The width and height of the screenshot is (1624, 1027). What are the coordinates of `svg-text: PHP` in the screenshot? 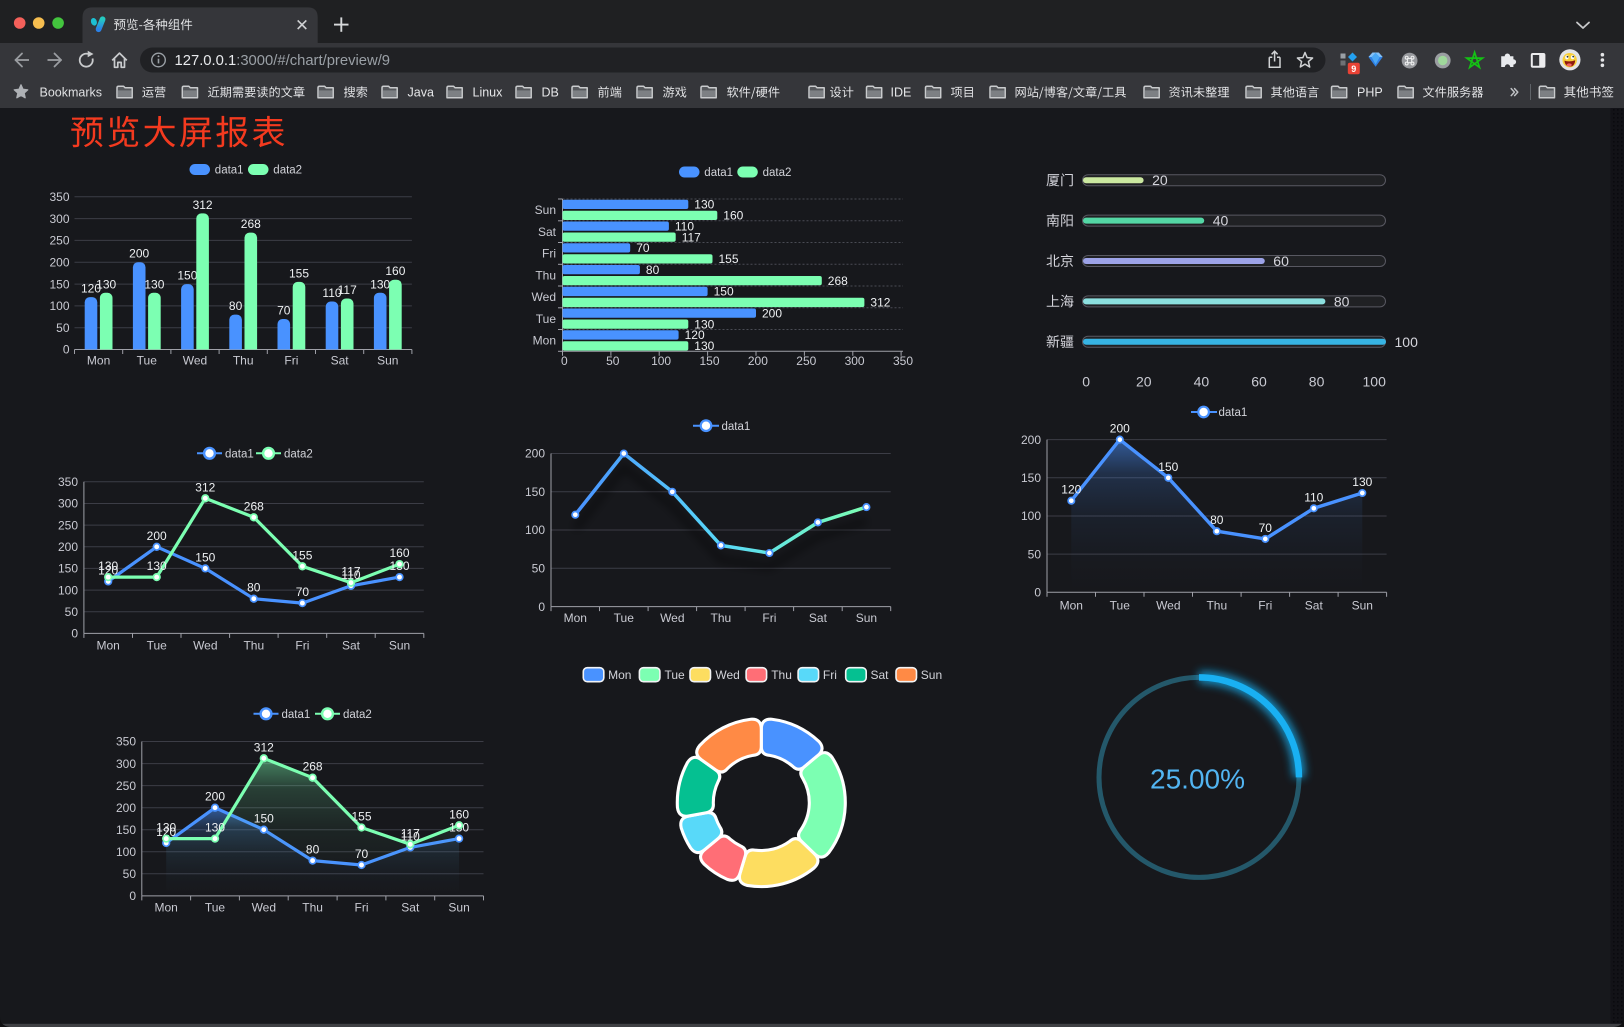 It's located at (1370, 93).